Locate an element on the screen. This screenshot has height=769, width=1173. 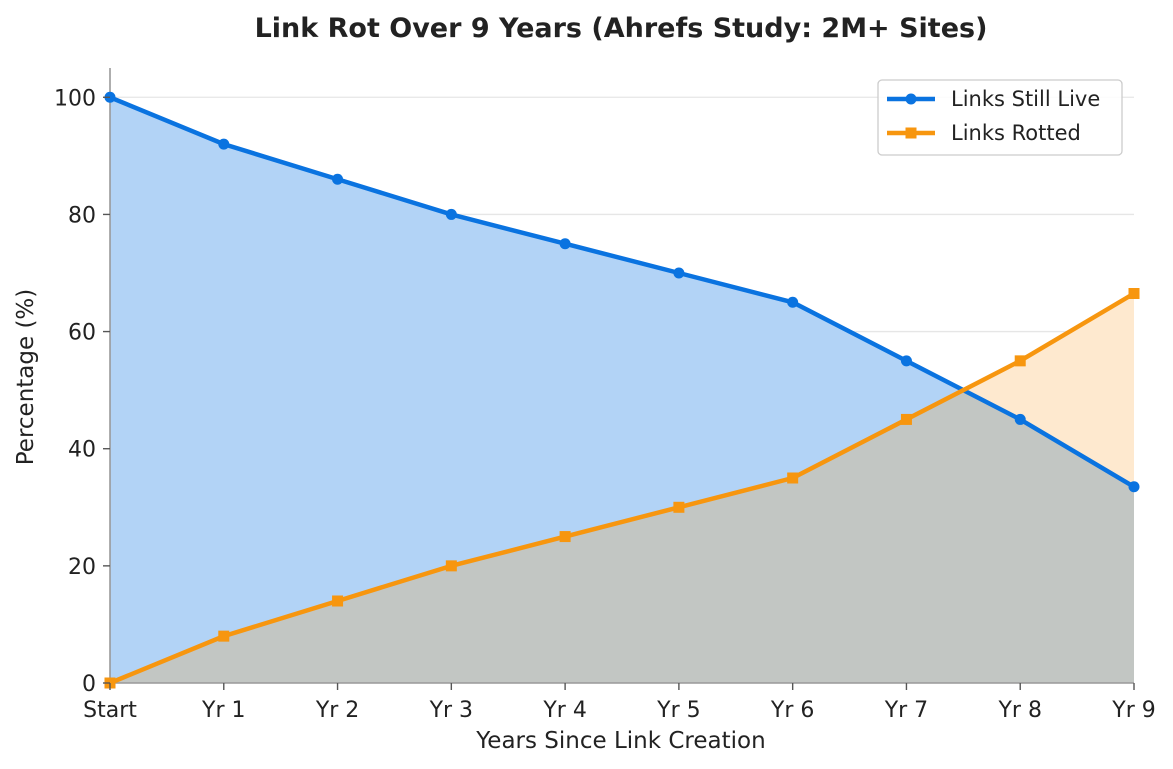
legend-label-links-still-live: Links Still Live is located at coordinates (1025, 99).